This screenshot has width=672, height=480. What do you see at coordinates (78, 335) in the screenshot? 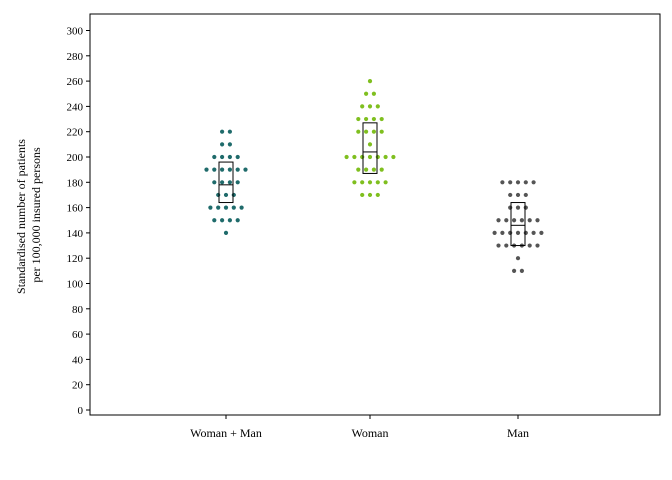
I see `y-tick-label: 60` at bounding box center [78, 335].